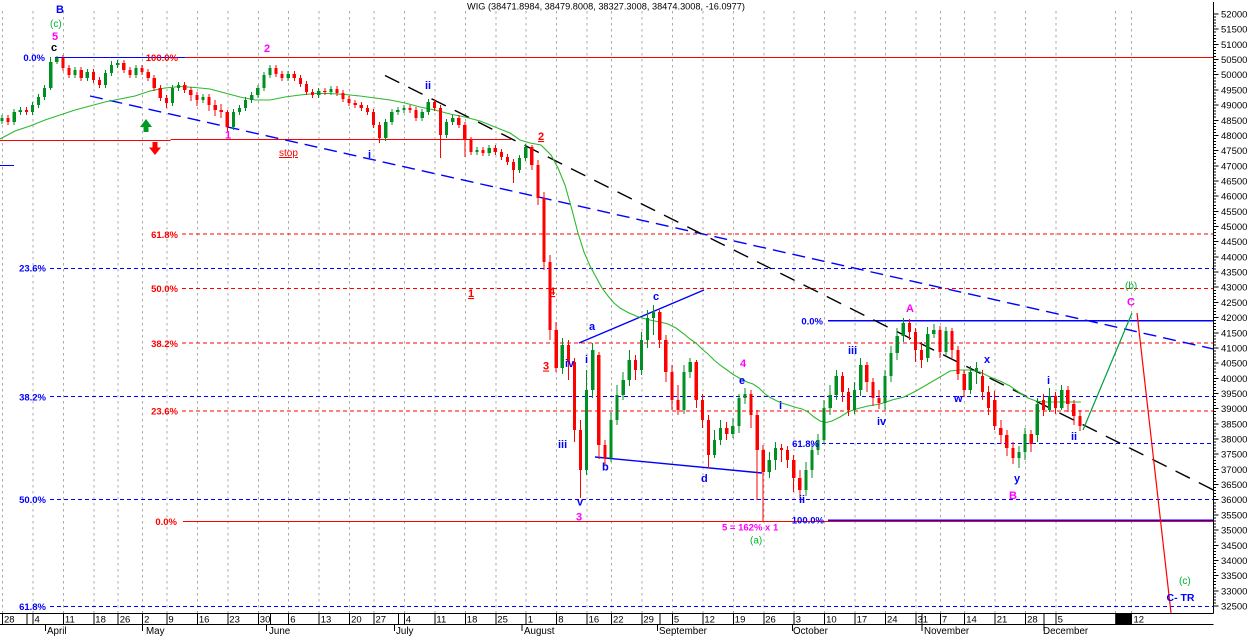  Describe the element at coordinates (1234, 303) in the screenshot. I see `svg-text: 42500` at that location.